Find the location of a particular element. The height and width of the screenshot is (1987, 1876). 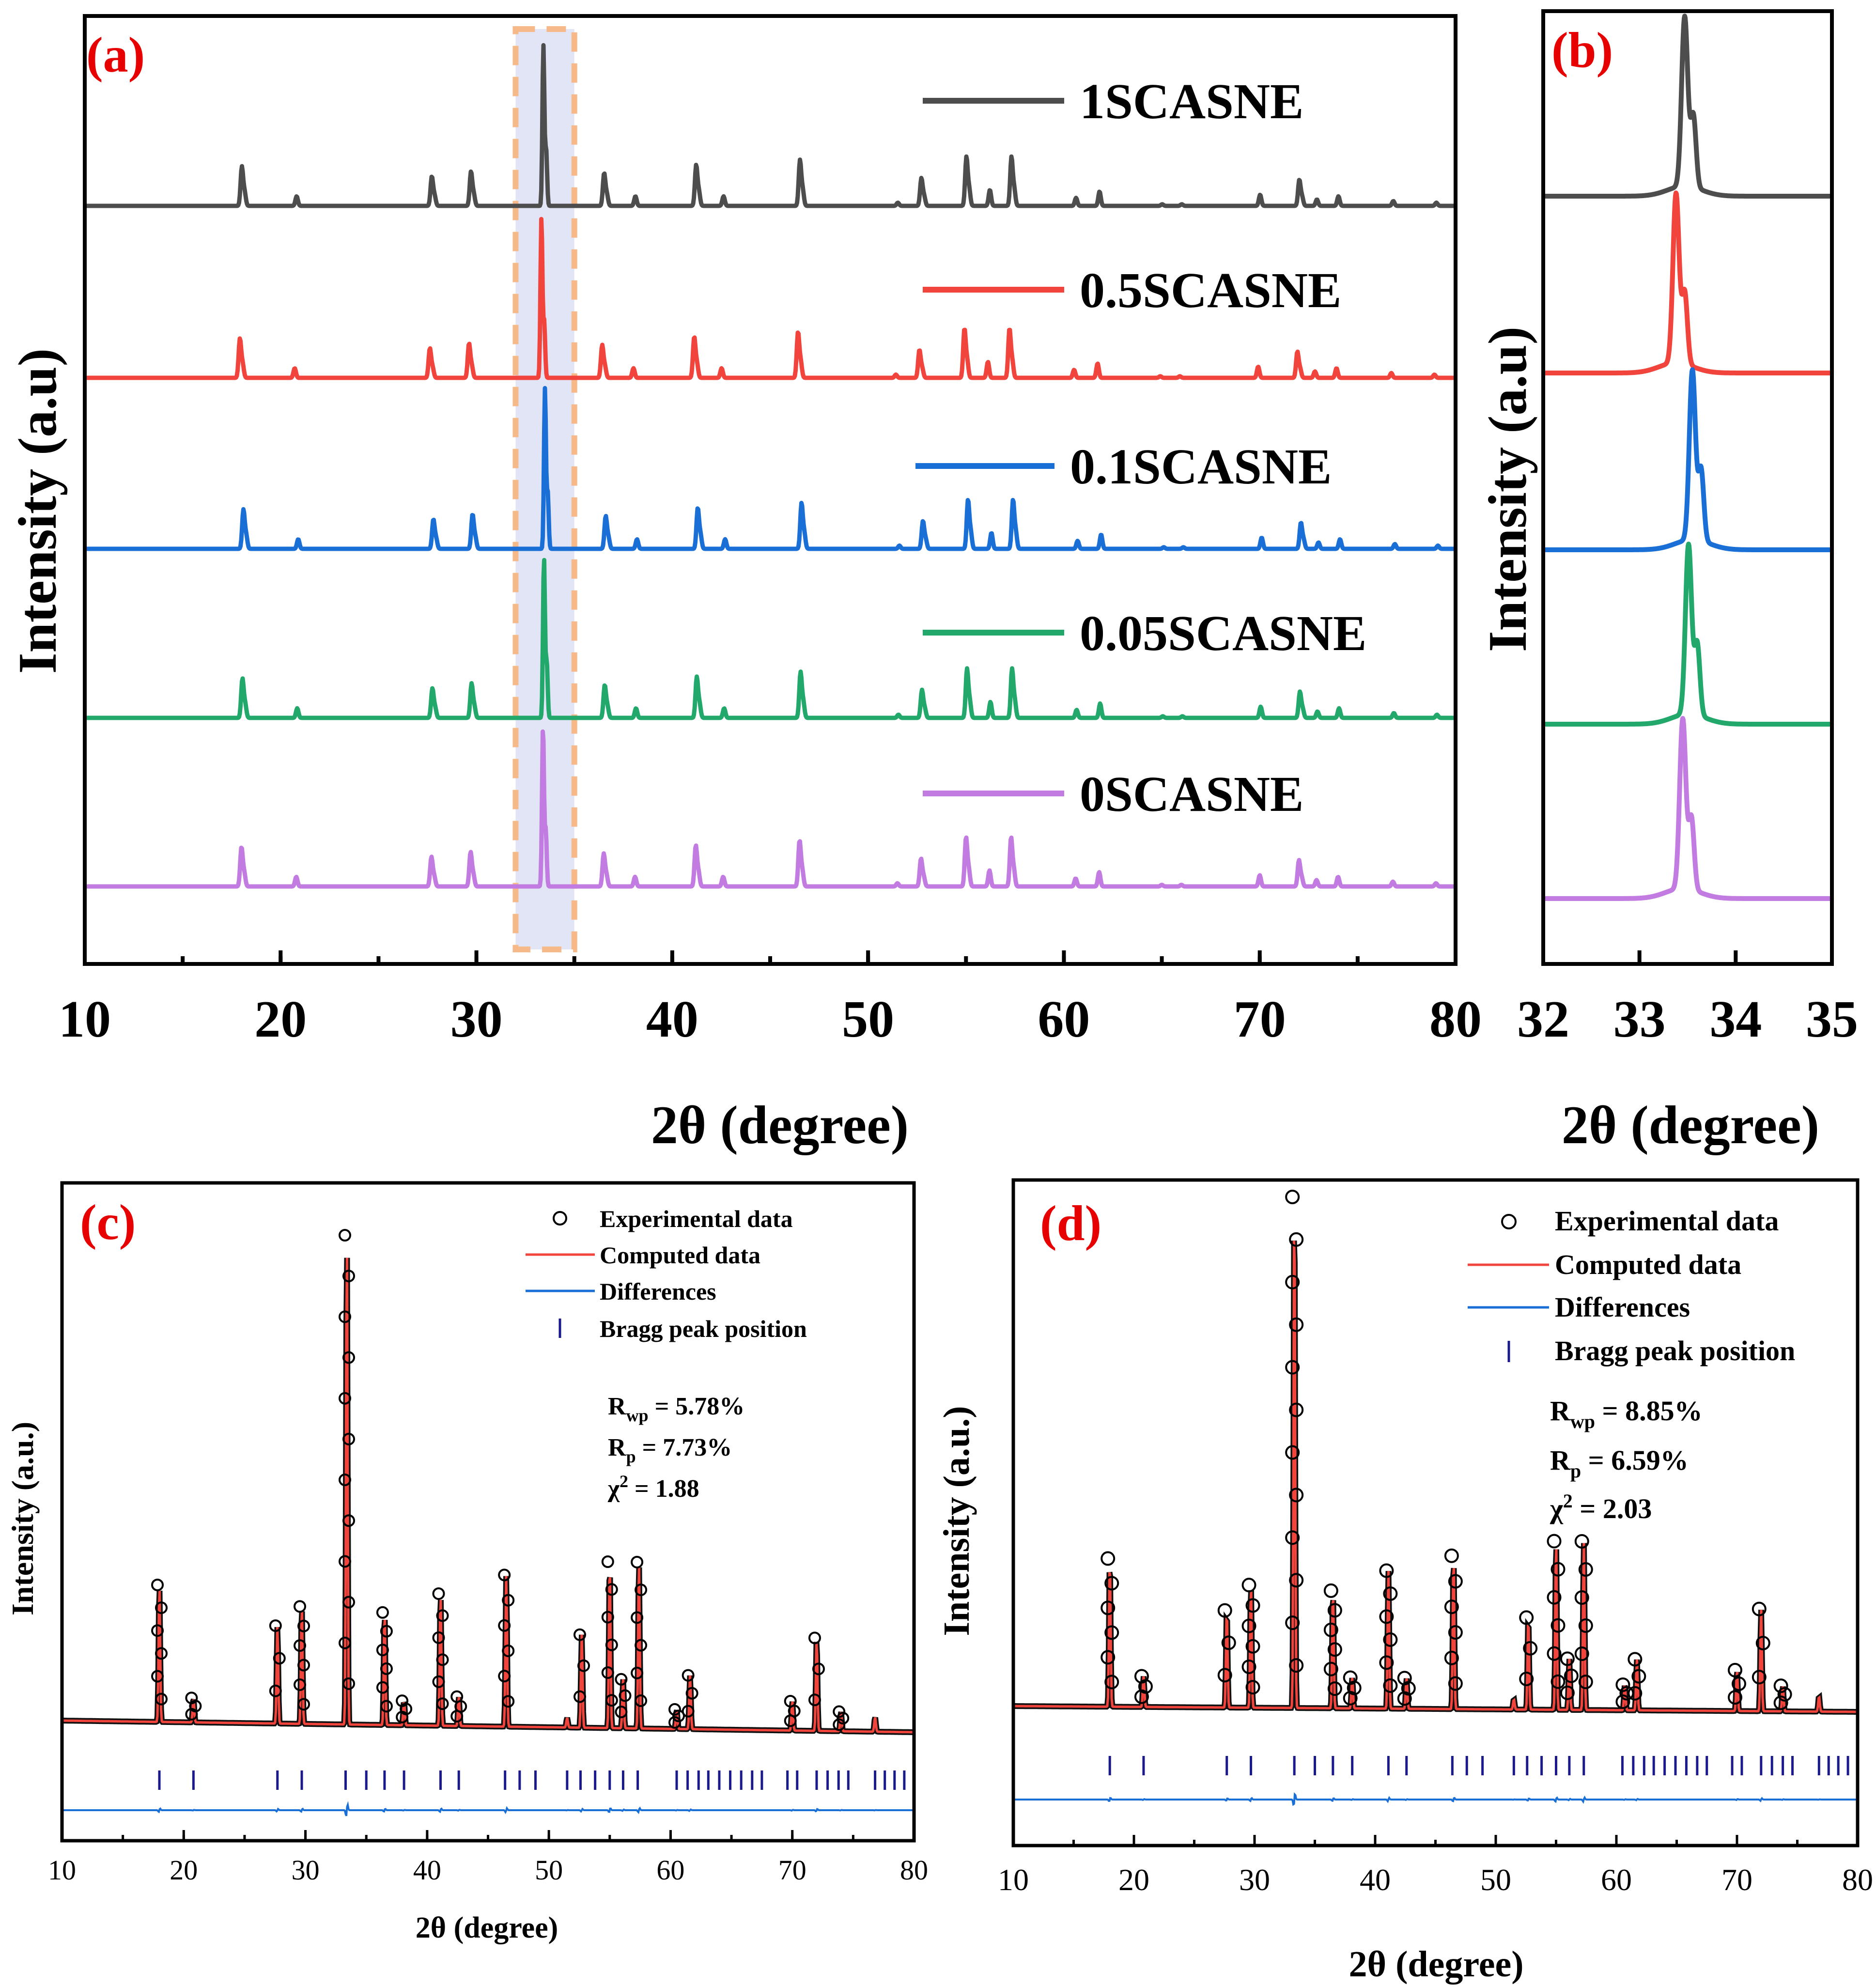

panel-d-ylabel: Intensity (a.u.) is located at coordinates (956, 1521).